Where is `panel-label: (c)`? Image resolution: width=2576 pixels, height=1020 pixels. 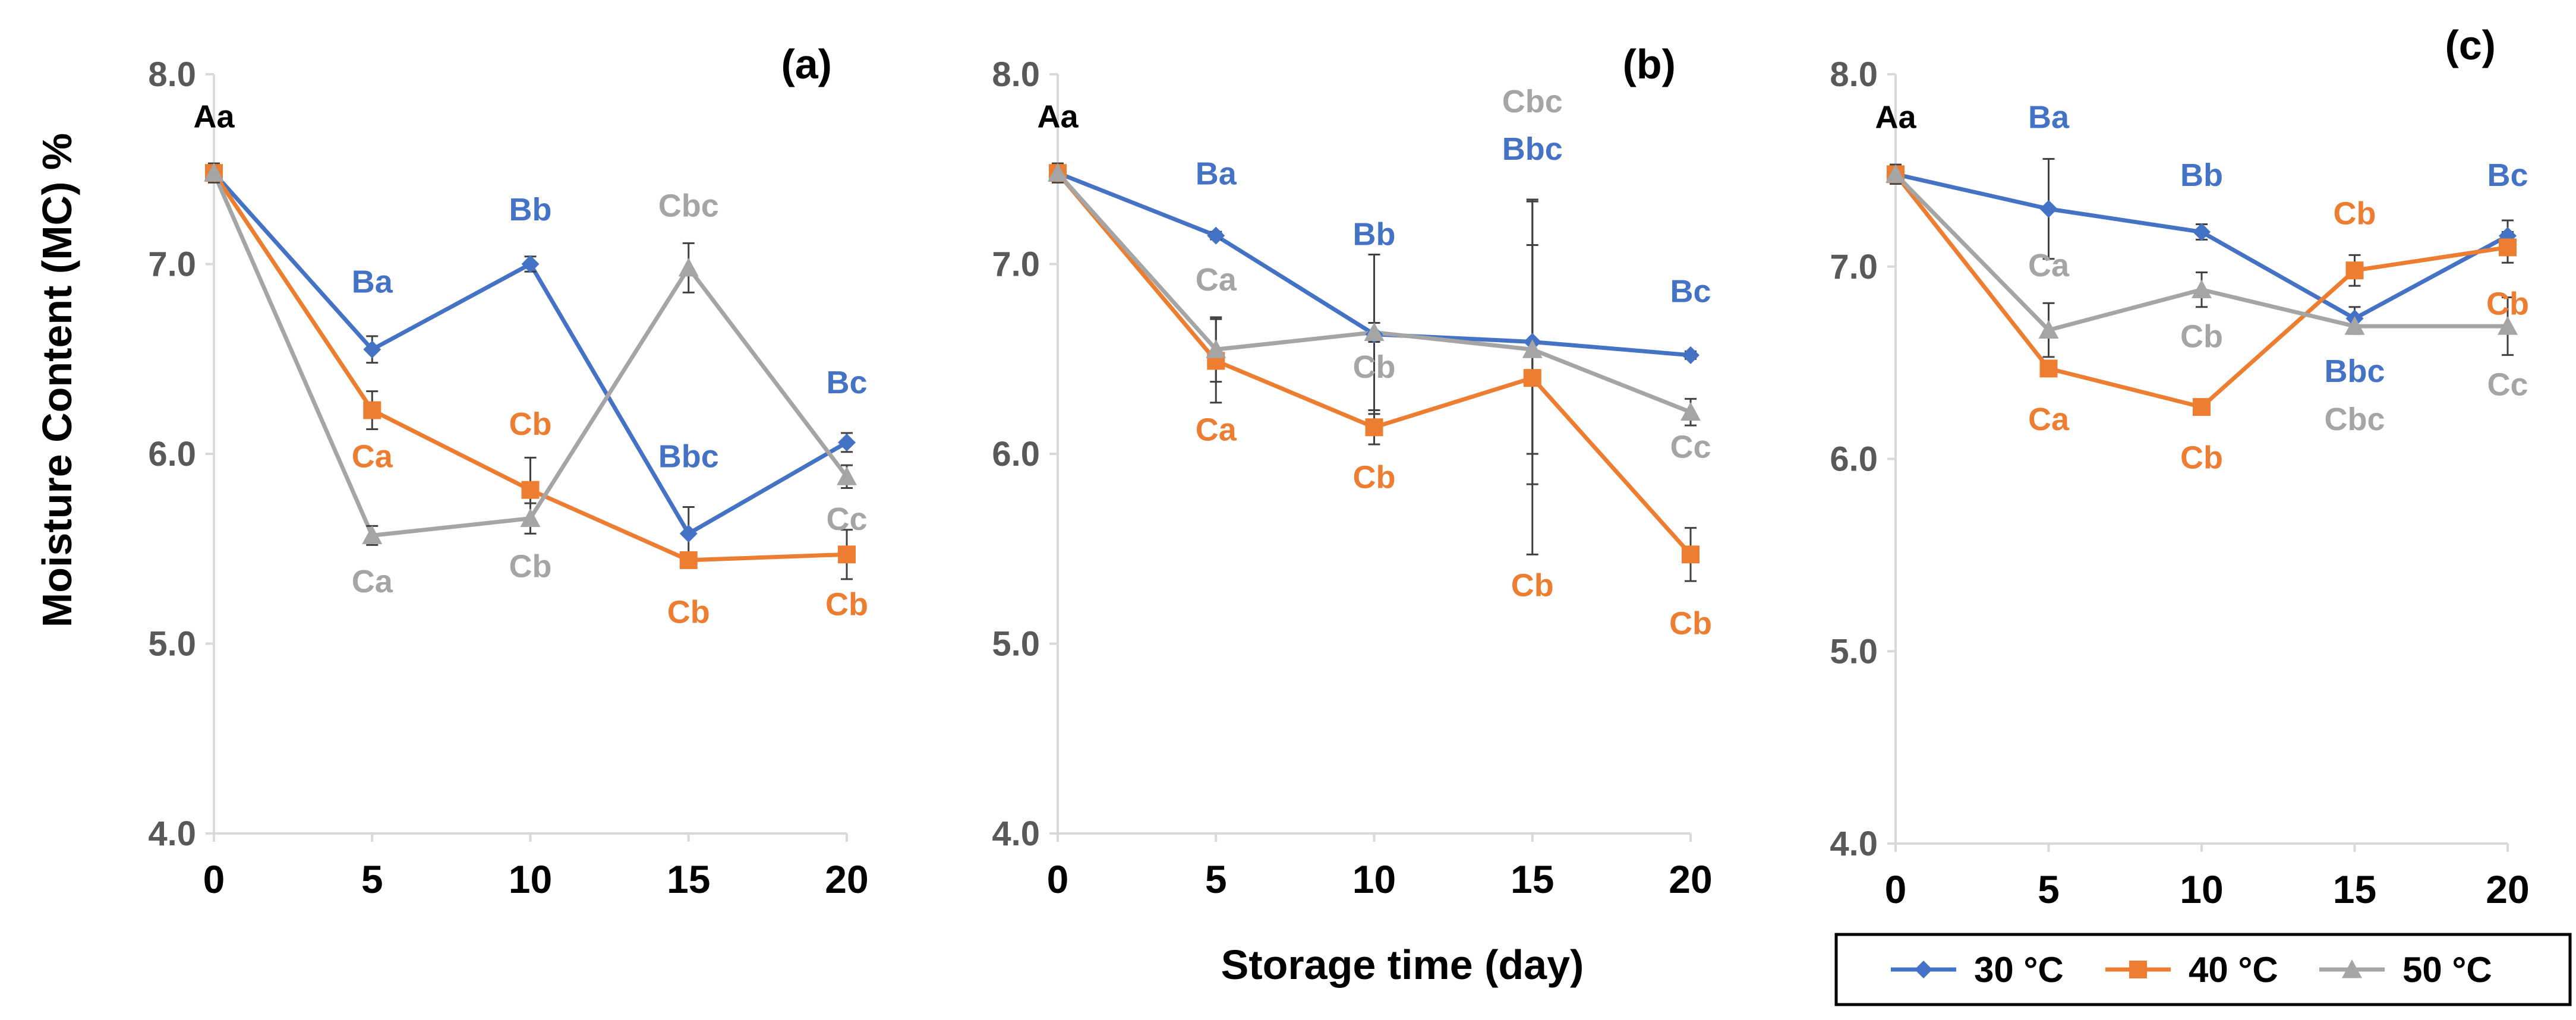 panel-label: (c) is located at coordinates (2470, 45).